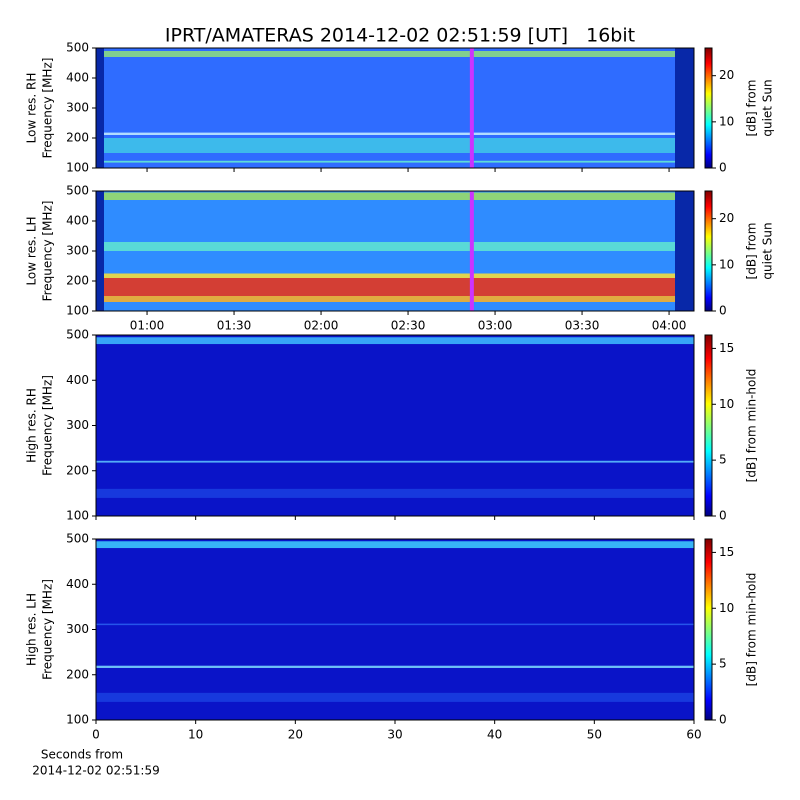  What do you see at coordinates (96, 735) in the screenshot?
I see `x-tick-label: 0` at bounding box center [96, 735].